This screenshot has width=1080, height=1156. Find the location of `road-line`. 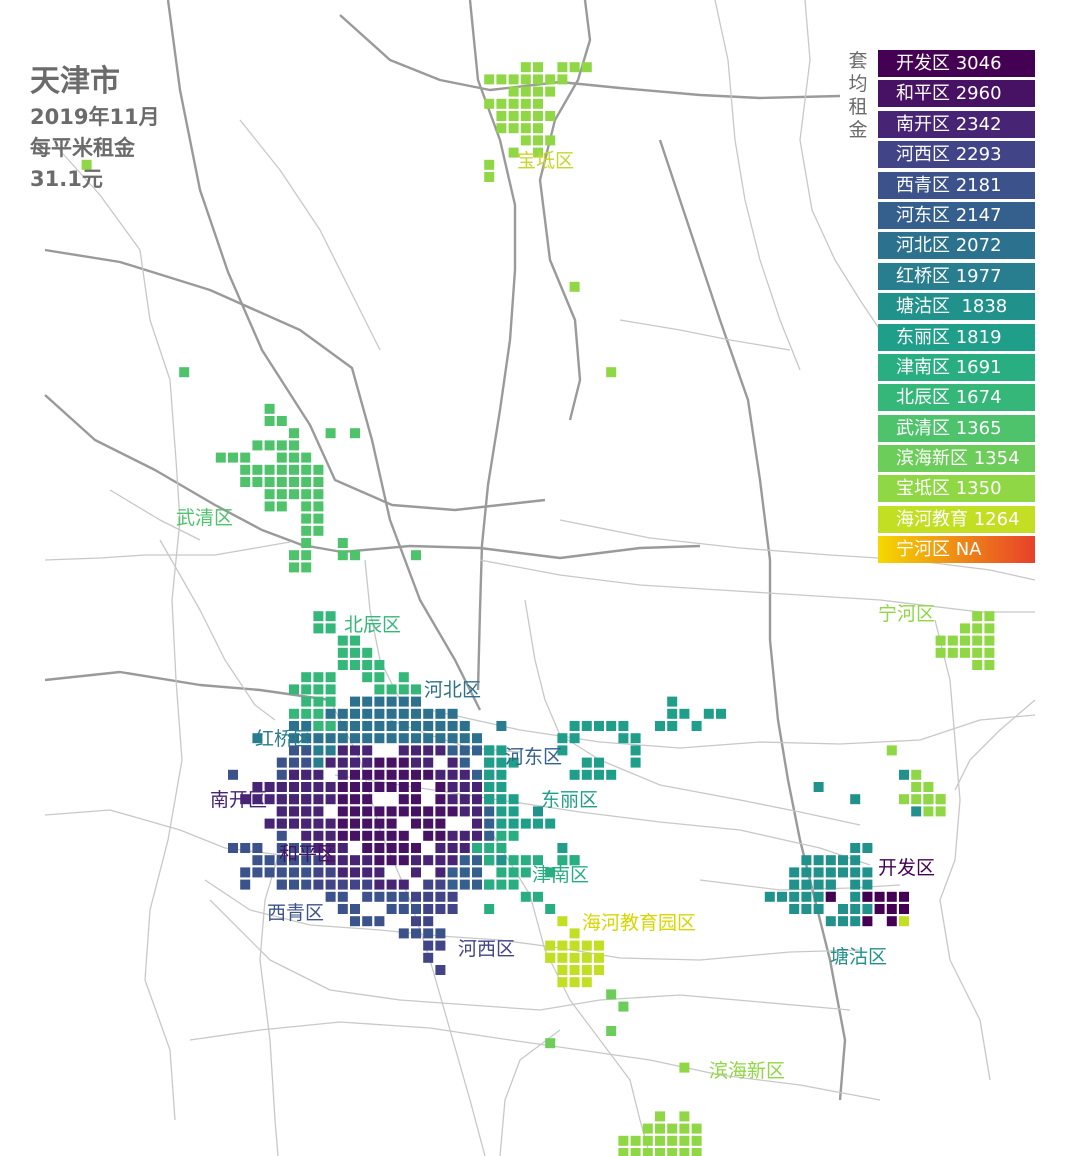

road-line is located at coordinates (382, 630).